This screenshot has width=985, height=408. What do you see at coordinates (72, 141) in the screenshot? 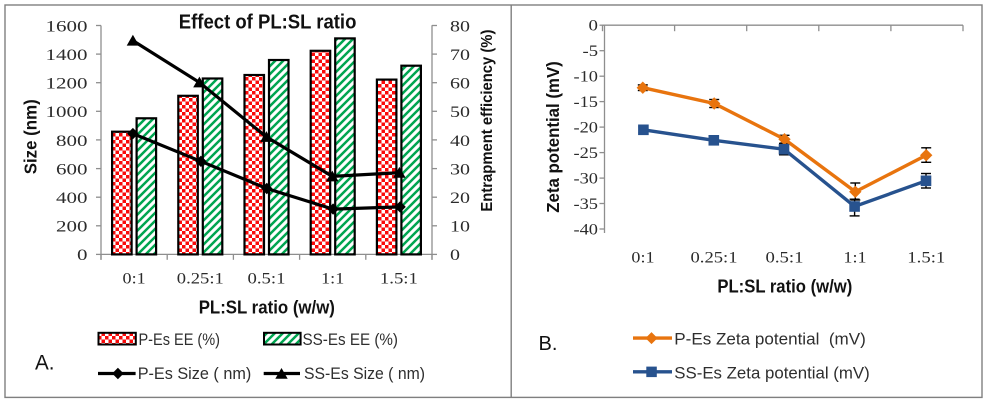
I see `svg-text: 800` at bounding box center [72, 141].